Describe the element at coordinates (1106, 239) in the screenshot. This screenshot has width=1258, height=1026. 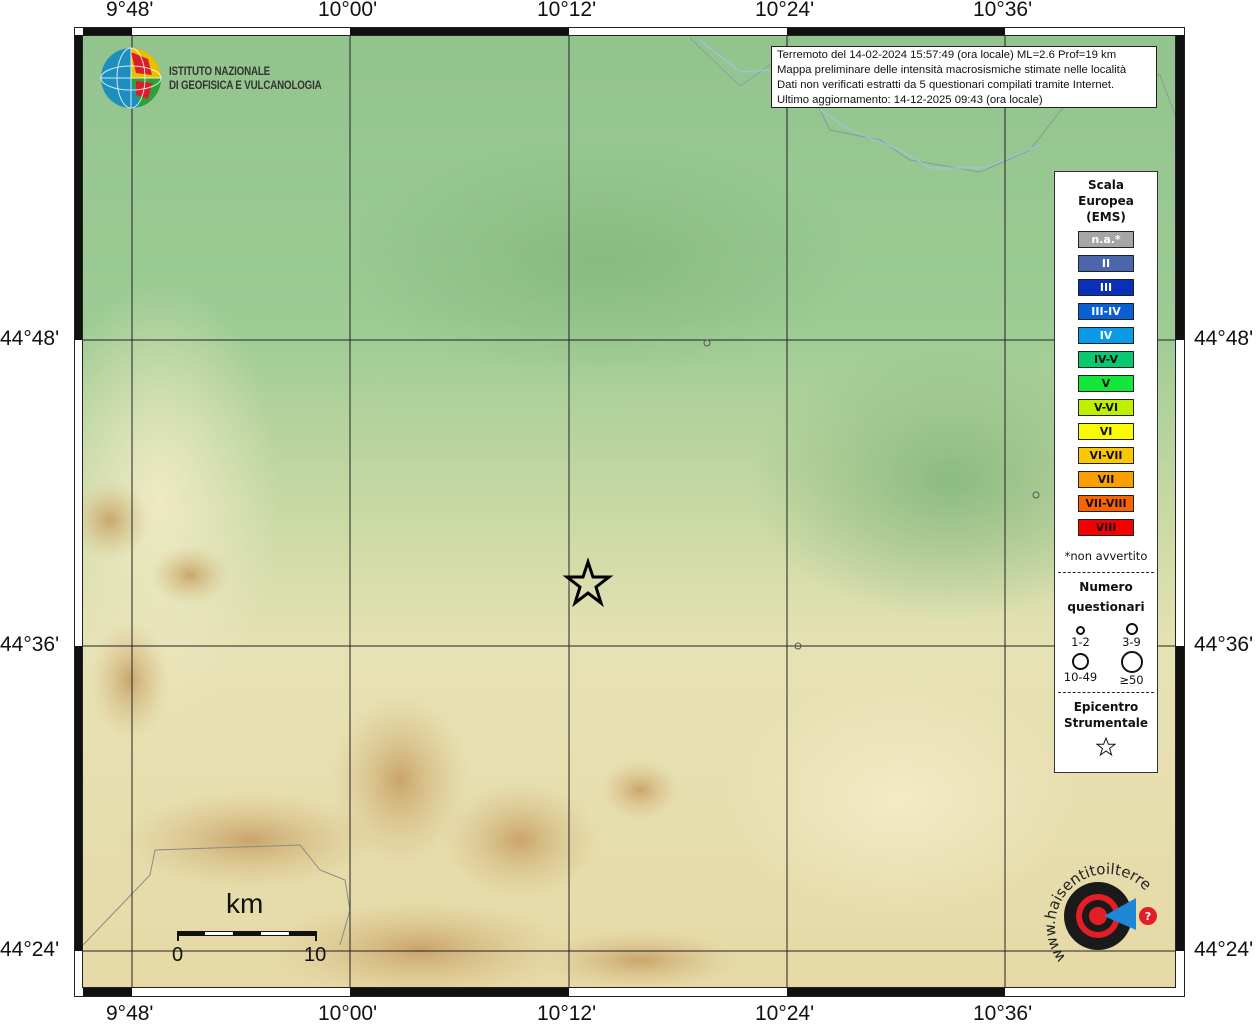
I see `intensity-swatch: n.a.*` at that location.